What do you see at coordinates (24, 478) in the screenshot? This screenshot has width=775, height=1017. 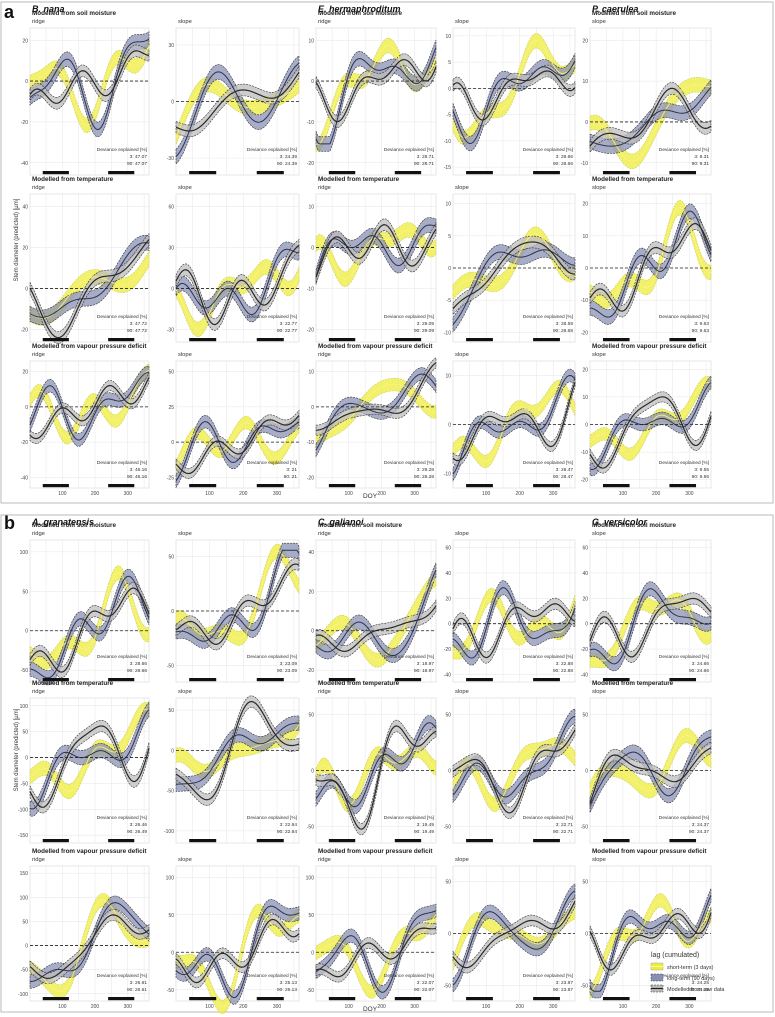 I see `y-tick-label: -40` at bounding box center [24, 478].